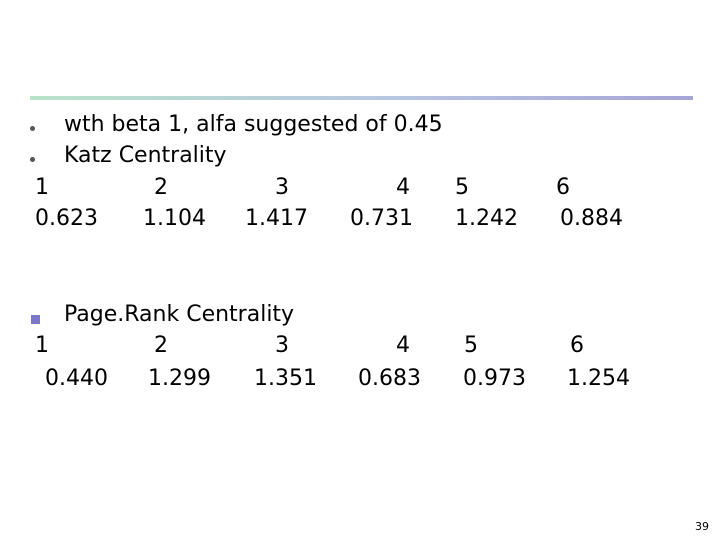 This screenshot has width=720, height=540. I want to click on katz-node-label: 6, so click(563, 187).